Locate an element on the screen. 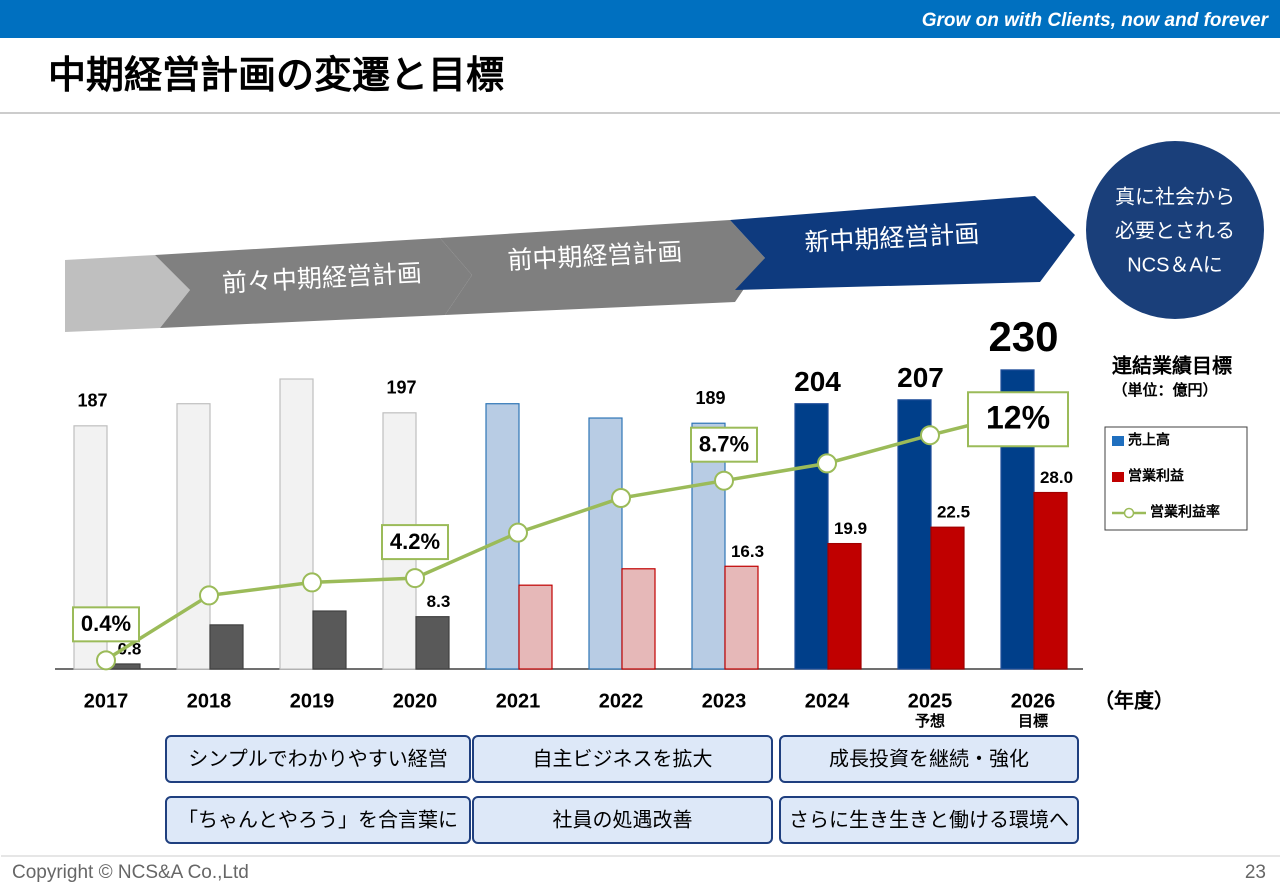 This screenshot has height=891, width=1280. initiative-text: さらに生き生きと働ける環境へ is located at coordinates (929, 819).